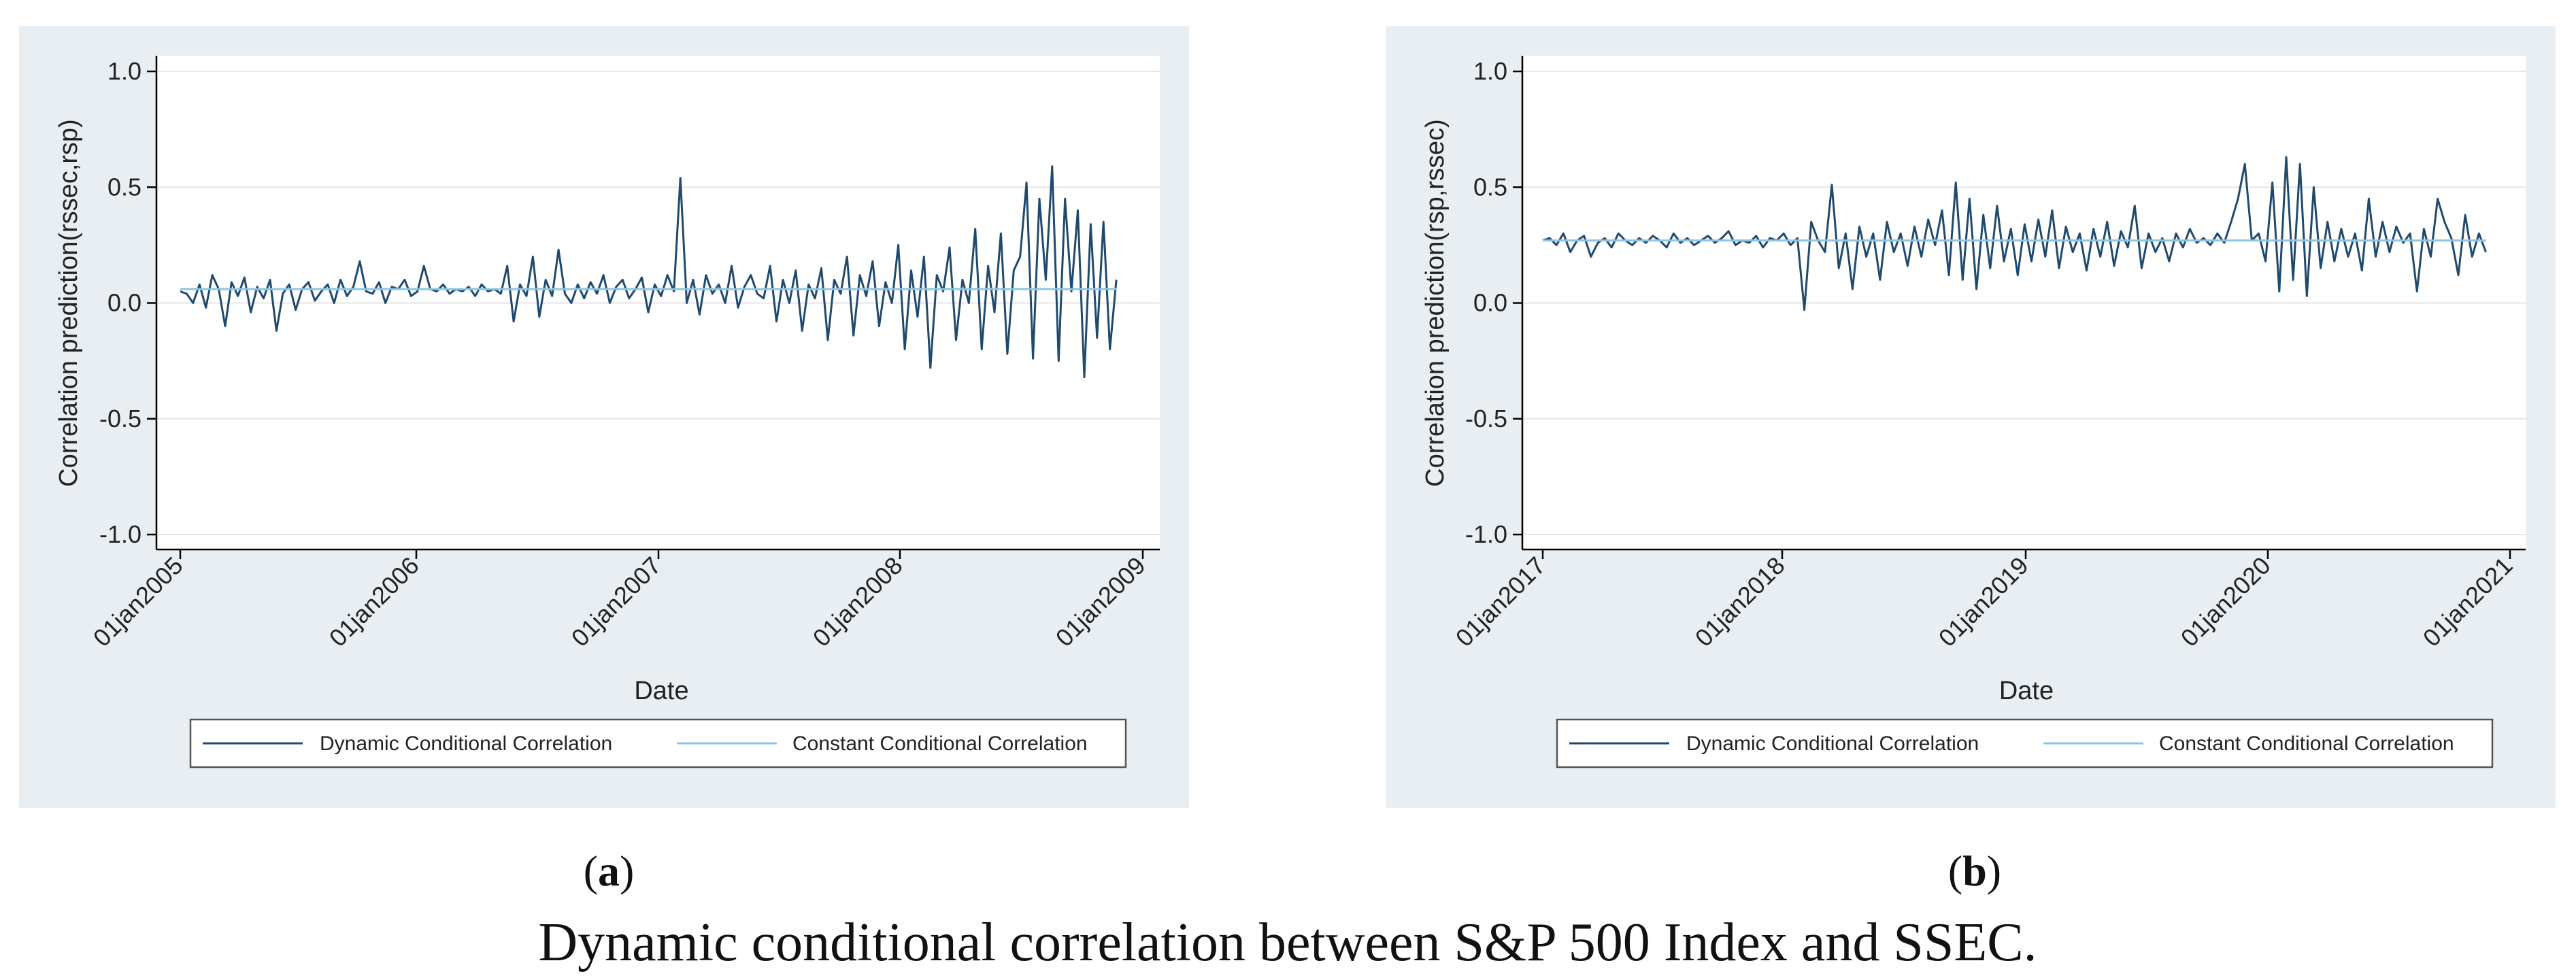 The width and height of the screenshot is (2576, 980). Describe the element at coordinates (68, 303) in the screenshot. I see `y-axis-title: Correlation prediction(rssec,rsp)` at that location.